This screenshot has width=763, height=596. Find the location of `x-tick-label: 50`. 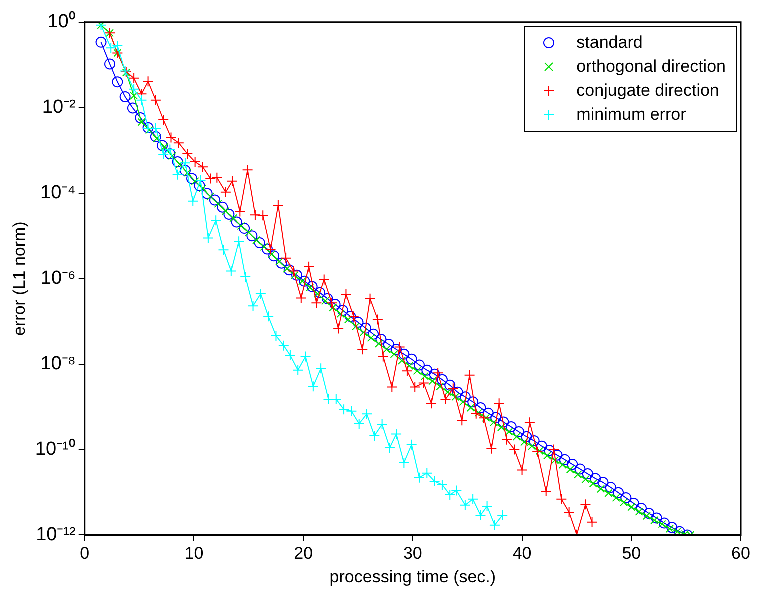

x-tick-label: 50 is located at coordinates (632, 554).